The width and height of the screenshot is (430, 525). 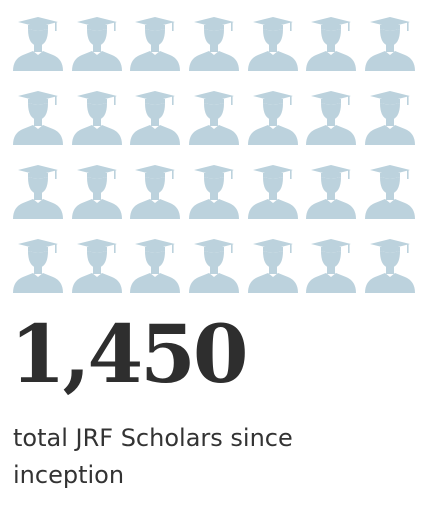 What do you see at coordinates (129, 354) in the screenshot?
I see `scholar-count: 1,450` at bounding box center [129, 354].